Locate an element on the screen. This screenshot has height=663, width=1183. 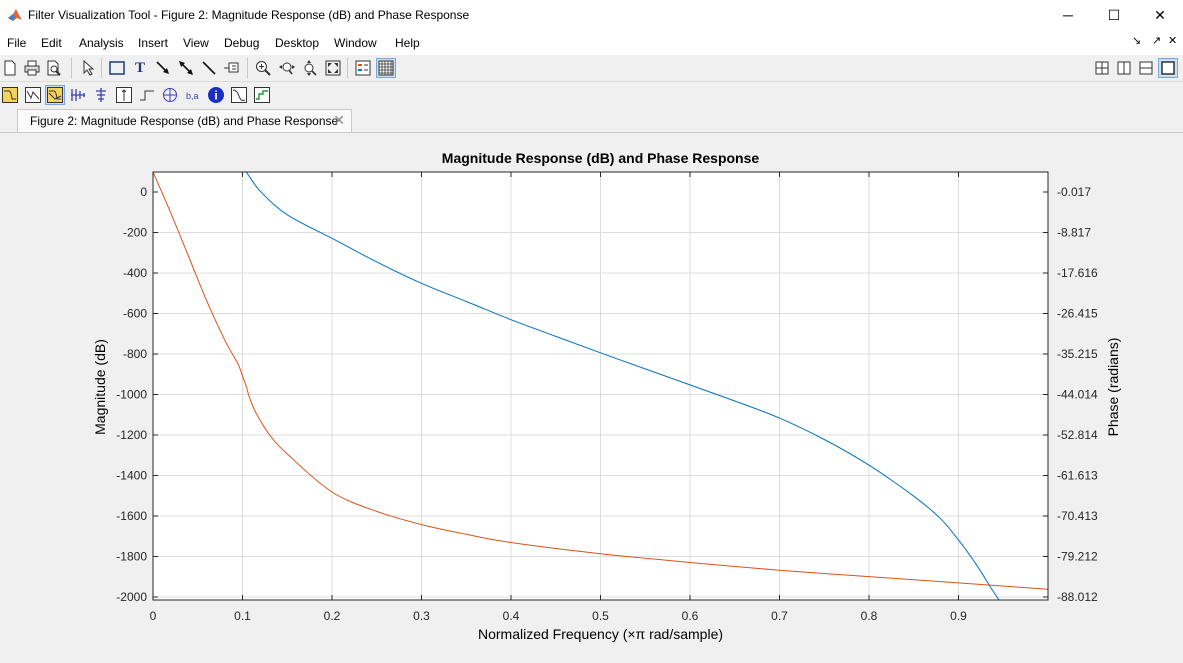
x-tick-label: 0.5 is located at coordinates (600, 616).